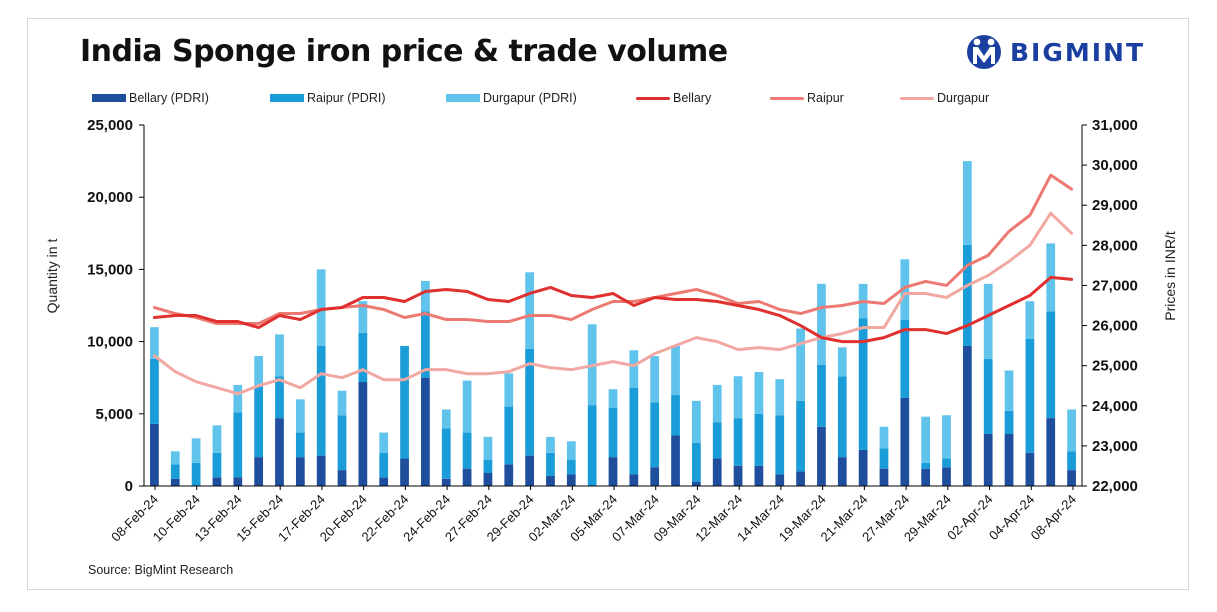  What do you see at coordinates (1115, 125) in the screenshot?
I see `y2-tick-label: 31,000` at bounding box center [1115, 125].